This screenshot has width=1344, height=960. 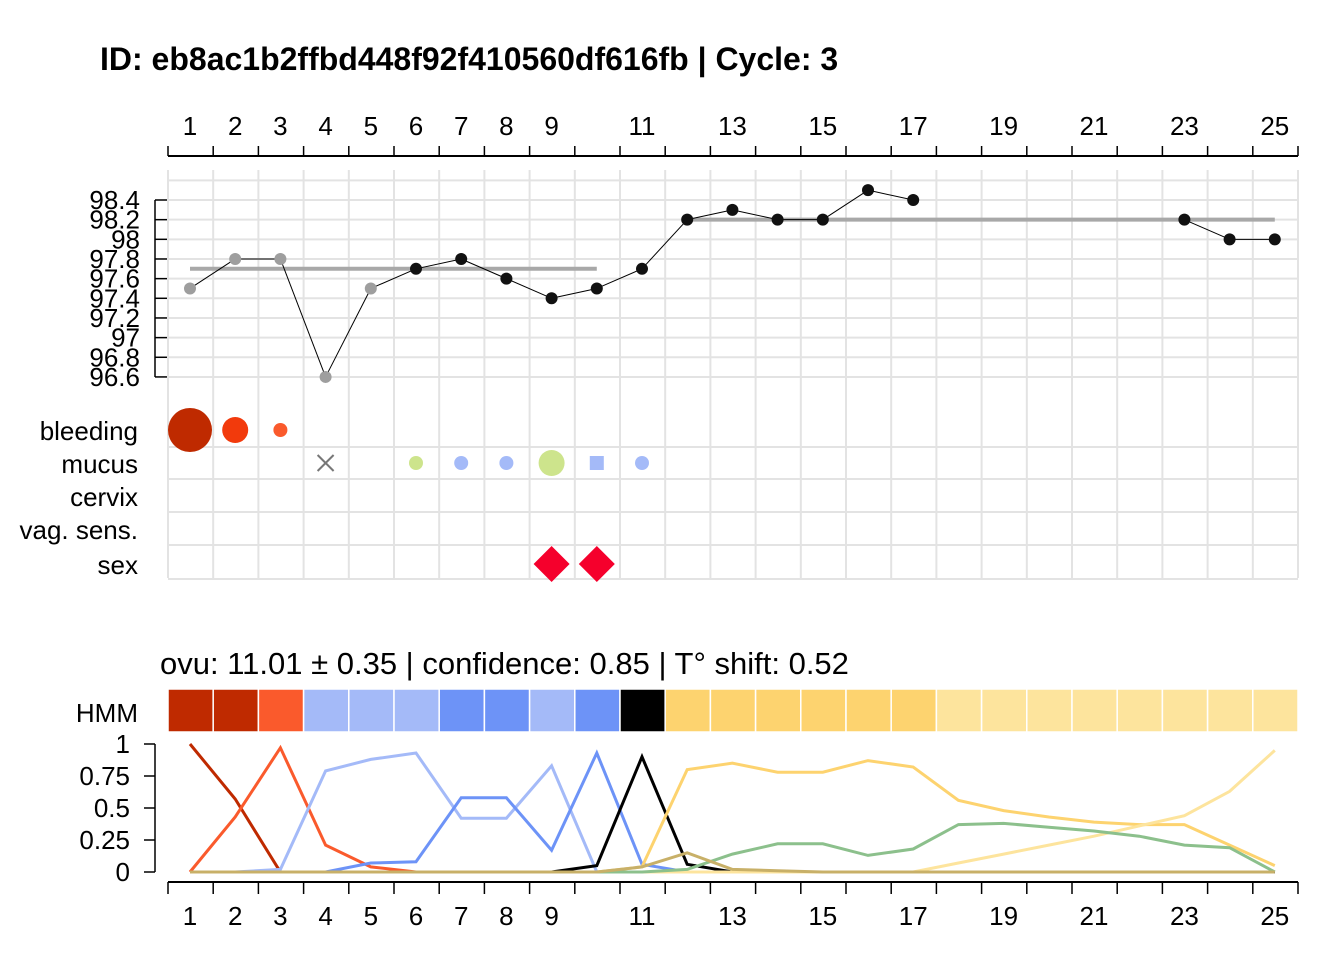 I want to click on top-day-tick-label: 19, so click(x=1003, y=126).